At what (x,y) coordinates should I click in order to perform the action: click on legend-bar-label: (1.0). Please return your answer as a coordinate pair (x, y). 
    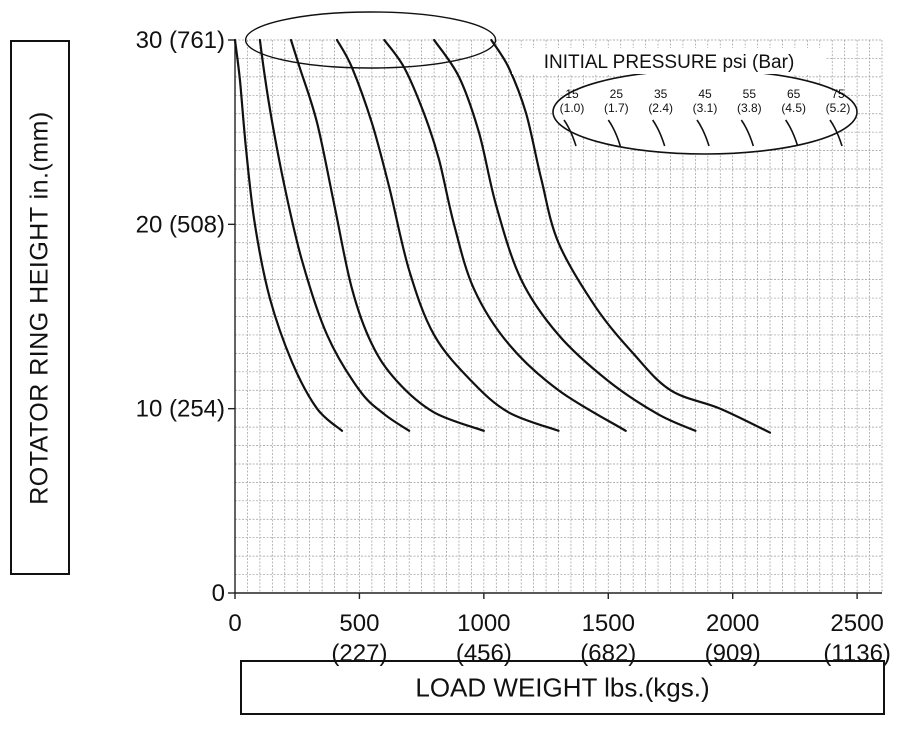
    Looking at the image, I should click on (572, 108).